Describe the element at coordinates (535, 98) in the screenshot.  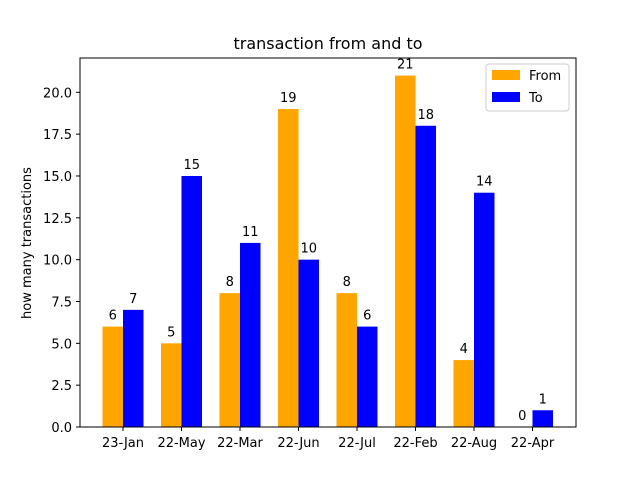
I see `legend-label-to: To` at that location.